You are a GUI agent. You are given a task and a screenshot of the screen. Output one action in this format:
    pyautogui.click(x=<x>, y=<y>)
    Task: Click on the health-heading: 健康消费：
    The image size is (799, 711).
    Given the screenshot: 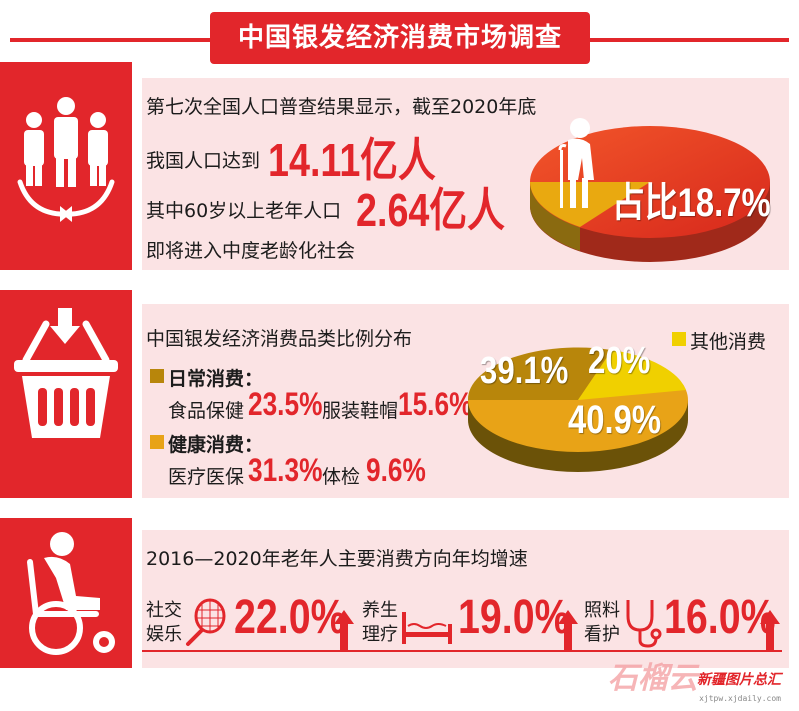 What is the action you would take?
    pyautogui.click(x=216, y=445)
    